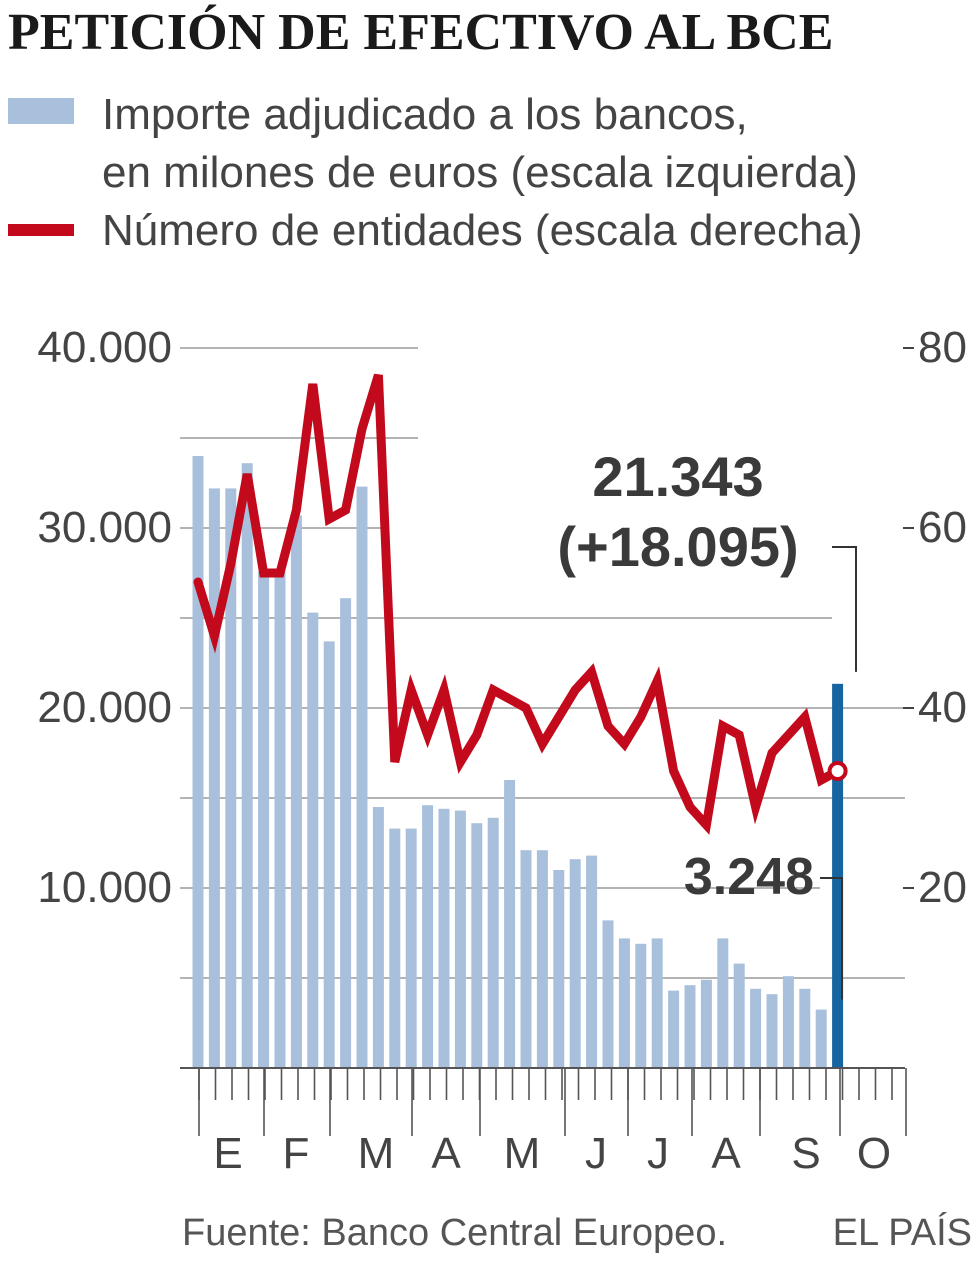 The height and width of the screenshot is (1274, 980). I want to click on annotation-prev-value: 3.248, so click(749, 877).